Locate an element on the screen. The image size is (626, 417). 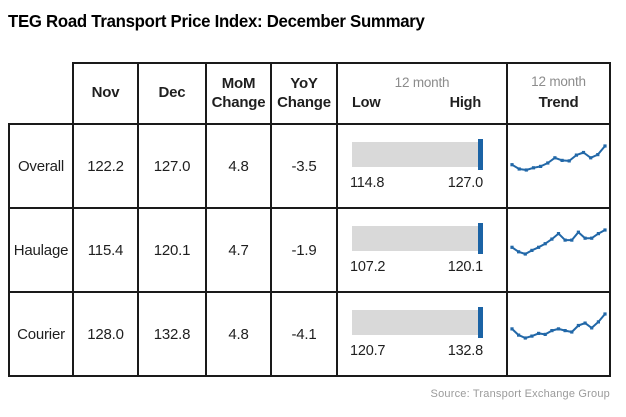
row-label: Haulage is located at coordinates (41, 250).